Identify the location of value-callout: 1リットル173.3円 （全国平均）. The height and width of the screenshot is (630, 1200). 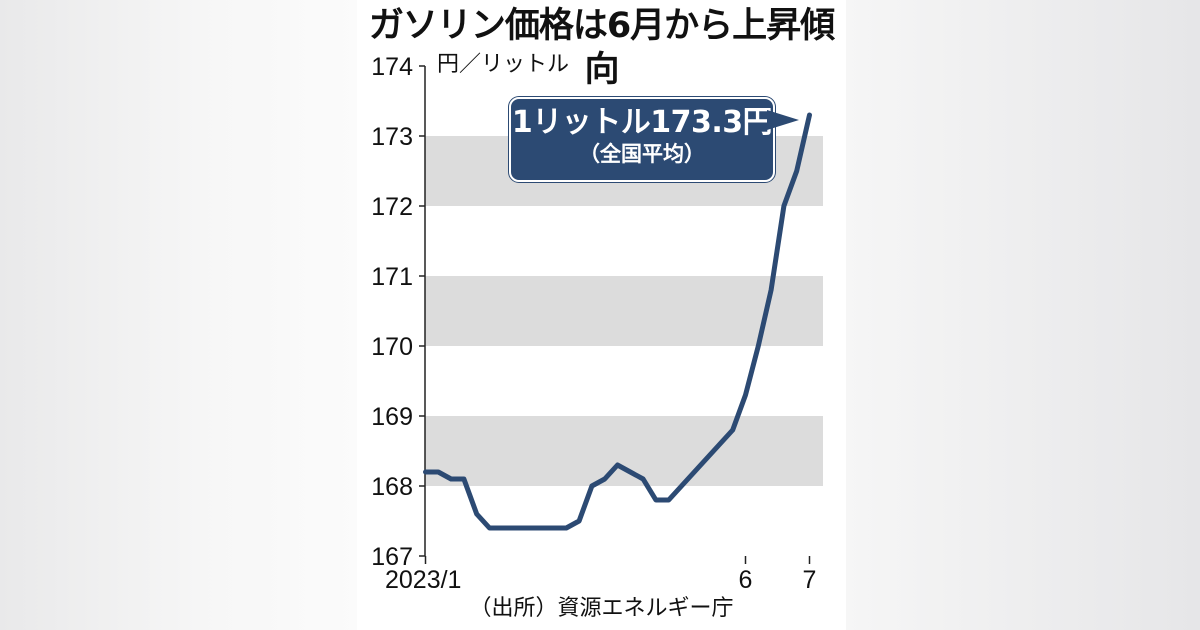
(642, 139).